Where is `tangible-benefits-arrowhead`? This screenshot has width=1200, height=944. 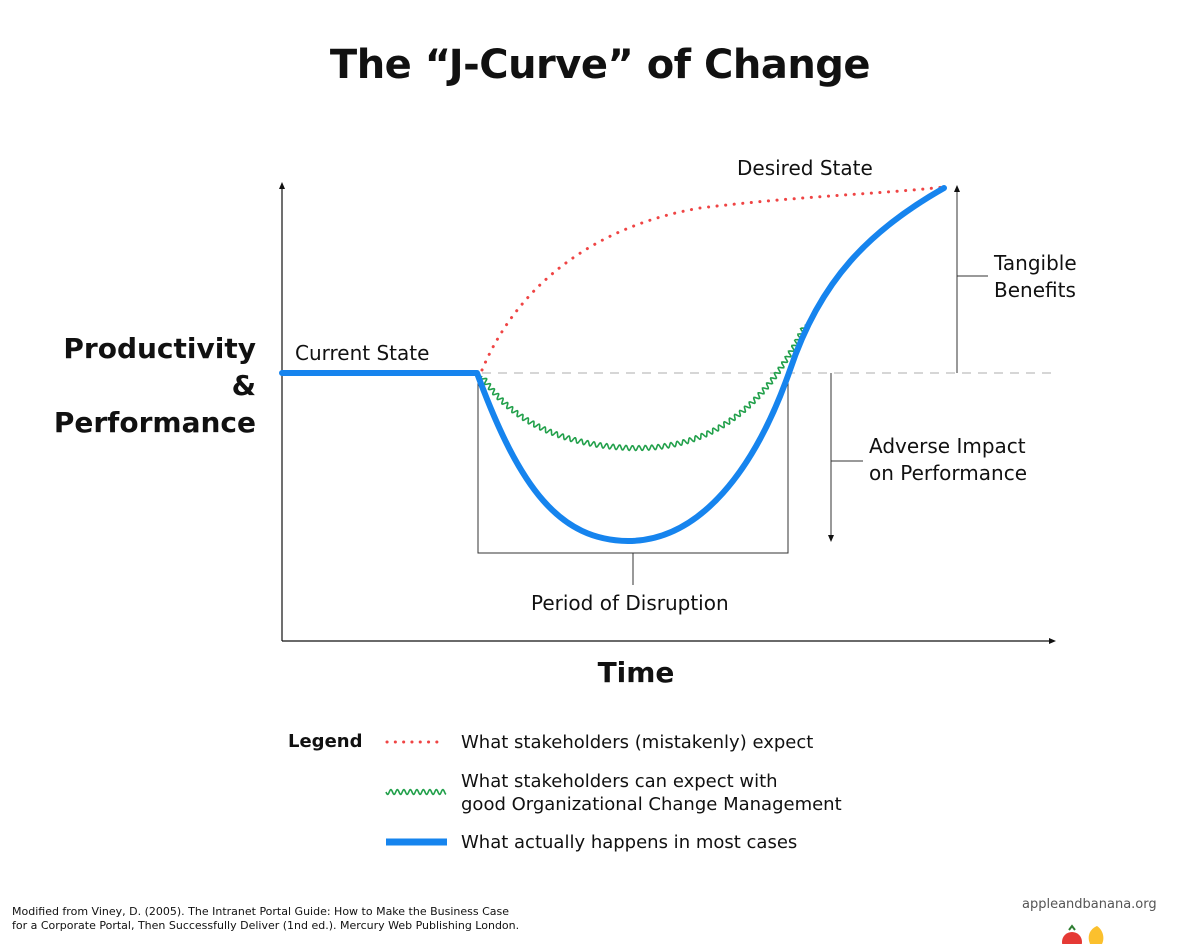
tangible-benefits-arrowhead is located at coordinates (957, 188).